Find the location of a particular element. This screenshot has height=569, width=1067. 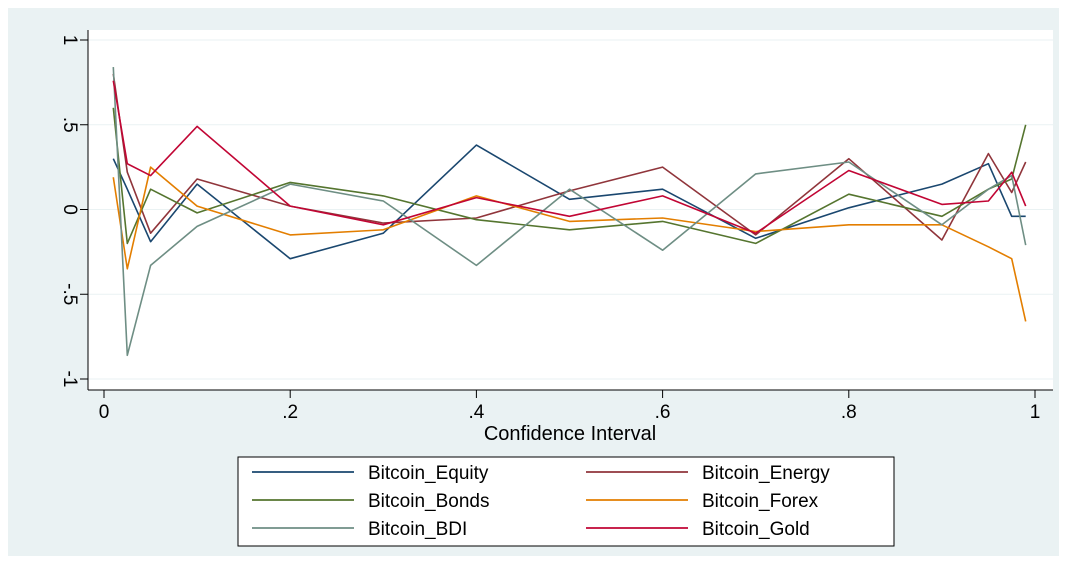

x-tick-label-5: 1 is located at coordinates (1035, 412).